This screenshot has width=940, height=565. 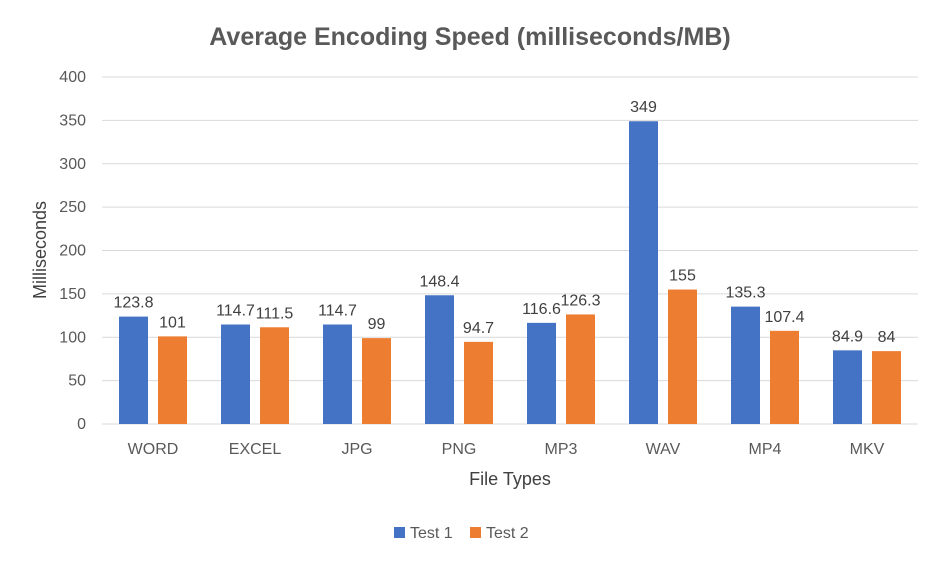 I want to click on y-tick-label: 200, so click(x=72, y=251).